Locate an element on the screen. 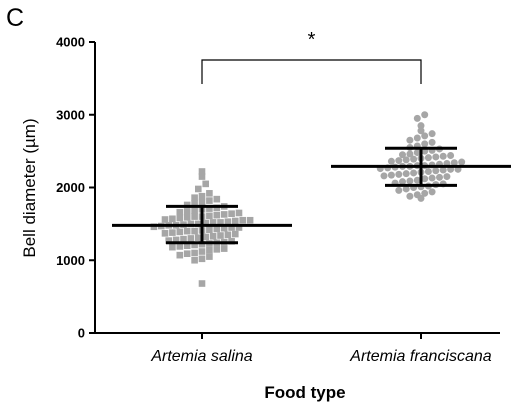  y-tick-label: 3000 is located at coordinates (70, 114).